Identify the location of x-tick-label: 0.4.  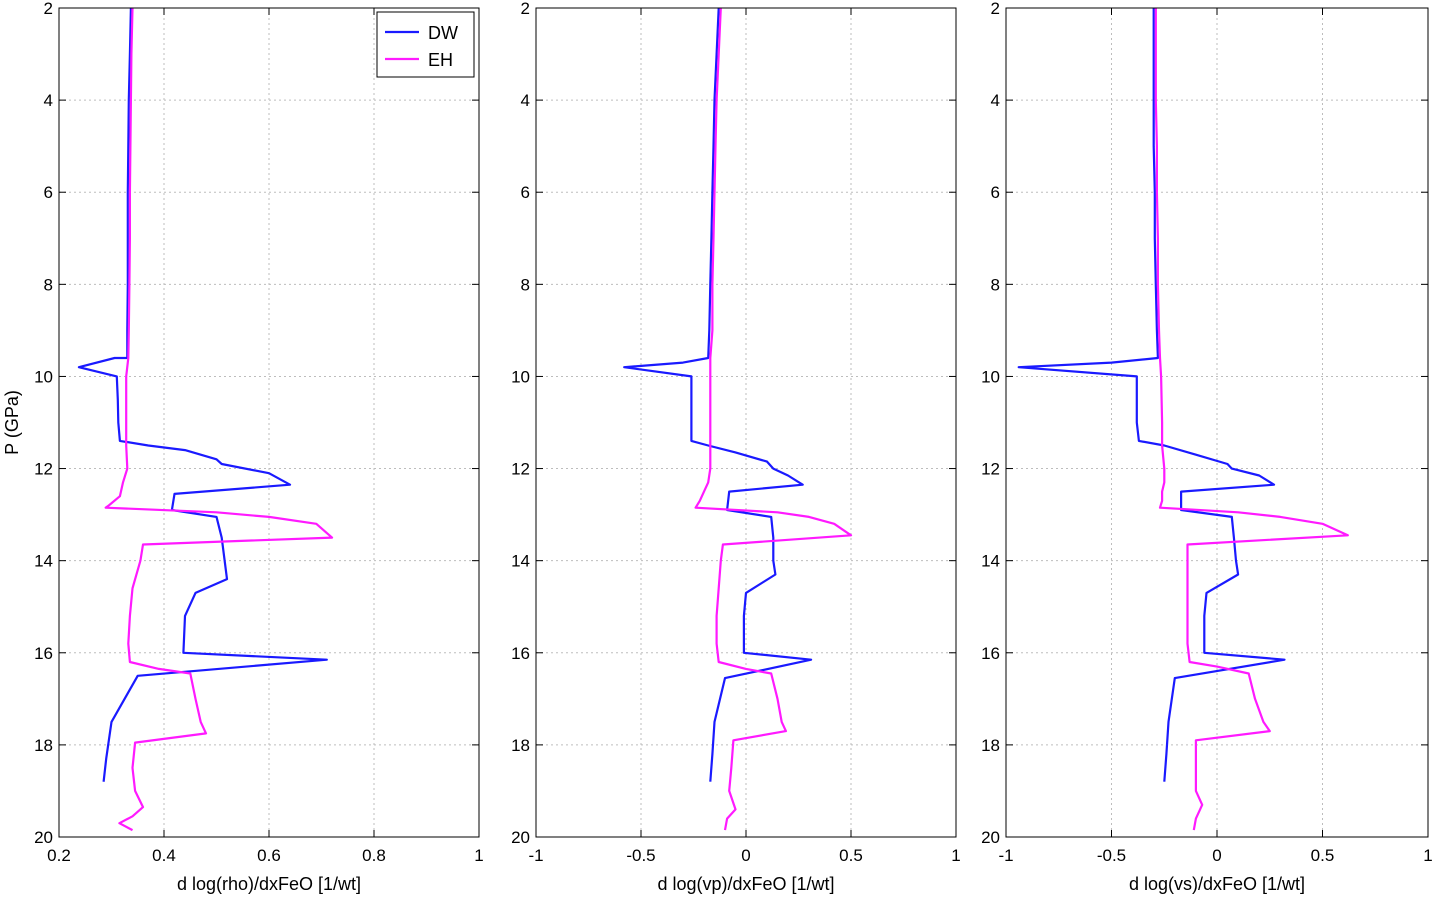
(164, 855).